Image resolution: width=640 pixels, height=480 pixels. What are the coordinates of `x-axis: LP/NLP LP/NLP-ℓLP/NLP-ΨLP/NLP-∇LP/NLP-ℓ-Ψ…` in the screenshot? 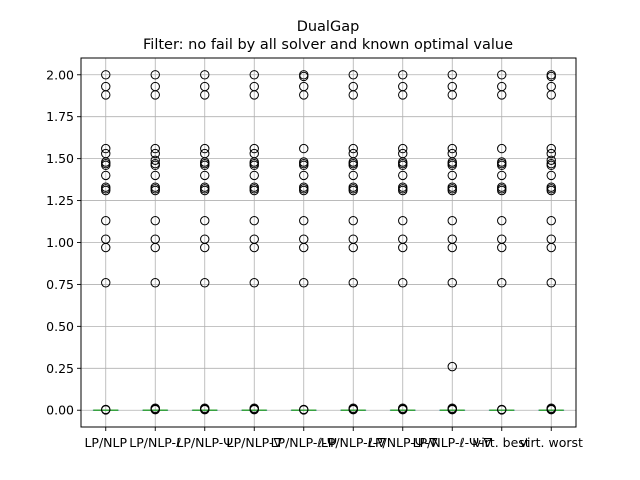 It's located at (333, 438).